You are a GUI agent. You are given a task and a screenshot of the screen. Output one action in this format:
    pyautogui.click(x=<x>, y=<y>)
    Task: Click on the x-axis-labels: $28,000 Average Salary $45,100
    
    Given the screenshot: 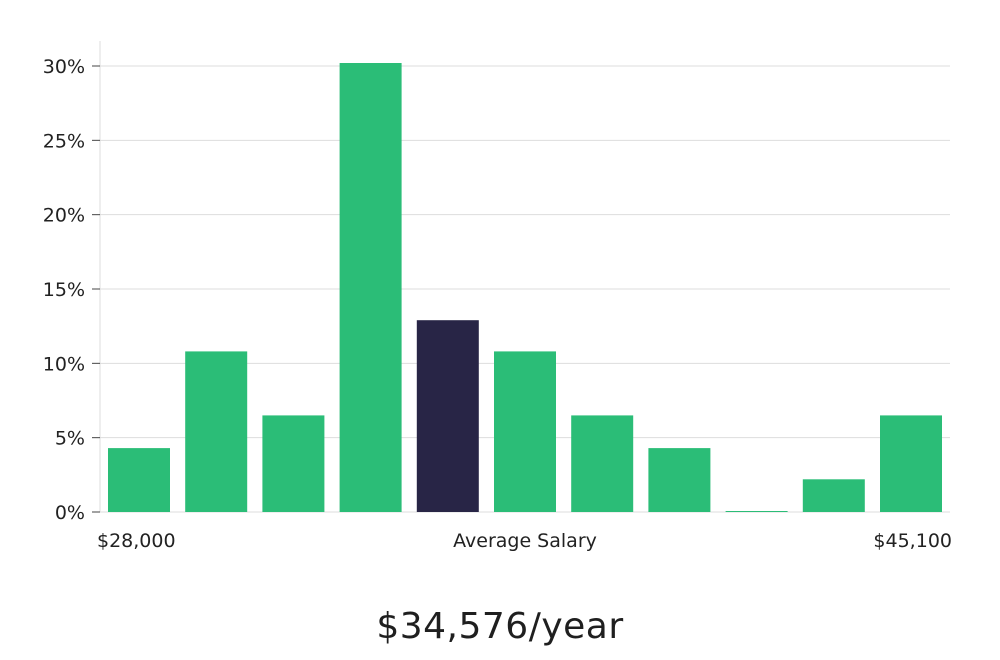 What is the action you would take?
    pyautogui.click(x=524, y=541)
    